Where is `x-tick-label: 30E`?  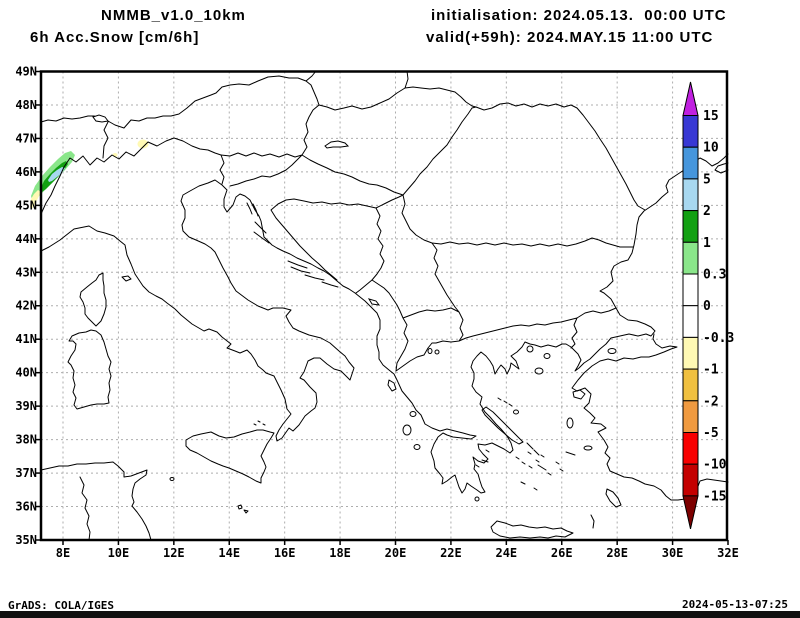 x-tick-label: 30E is located at coordinates (673, 553).